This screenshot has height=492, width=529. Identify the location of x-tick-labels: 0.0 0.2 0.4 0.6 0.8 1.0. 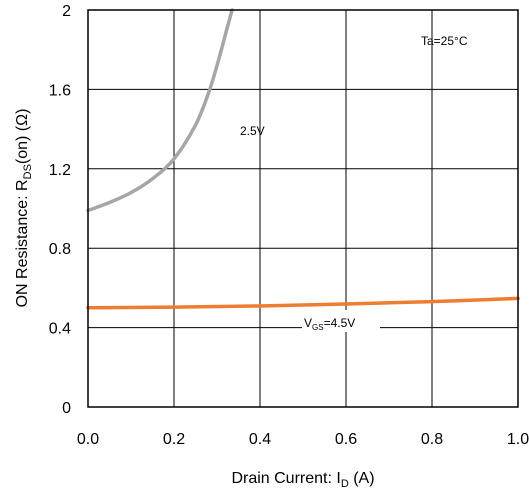
(303, 439).